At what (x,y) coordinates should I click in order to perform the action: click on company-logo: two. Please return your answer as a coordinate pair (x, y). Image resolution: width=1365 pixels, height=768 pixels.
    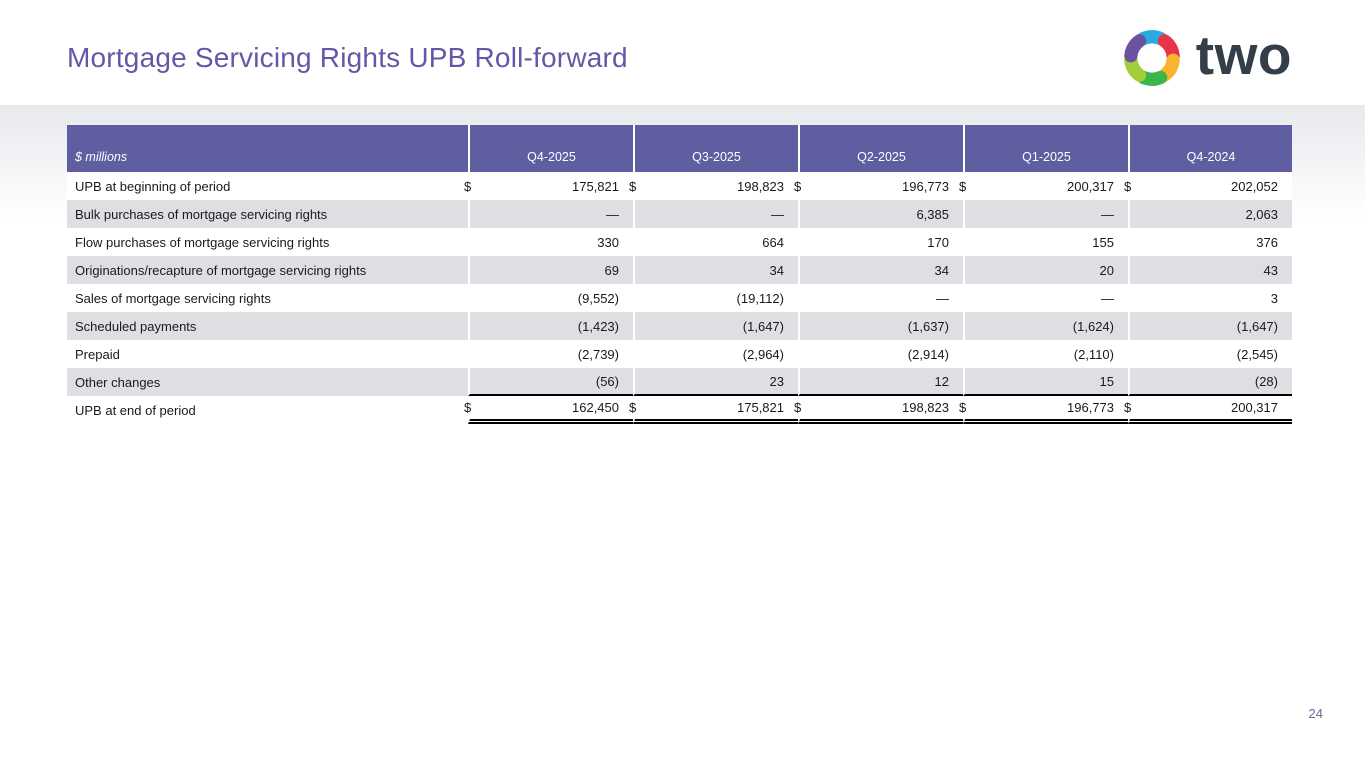
    Looking at the image, I should click on (1205, 58).